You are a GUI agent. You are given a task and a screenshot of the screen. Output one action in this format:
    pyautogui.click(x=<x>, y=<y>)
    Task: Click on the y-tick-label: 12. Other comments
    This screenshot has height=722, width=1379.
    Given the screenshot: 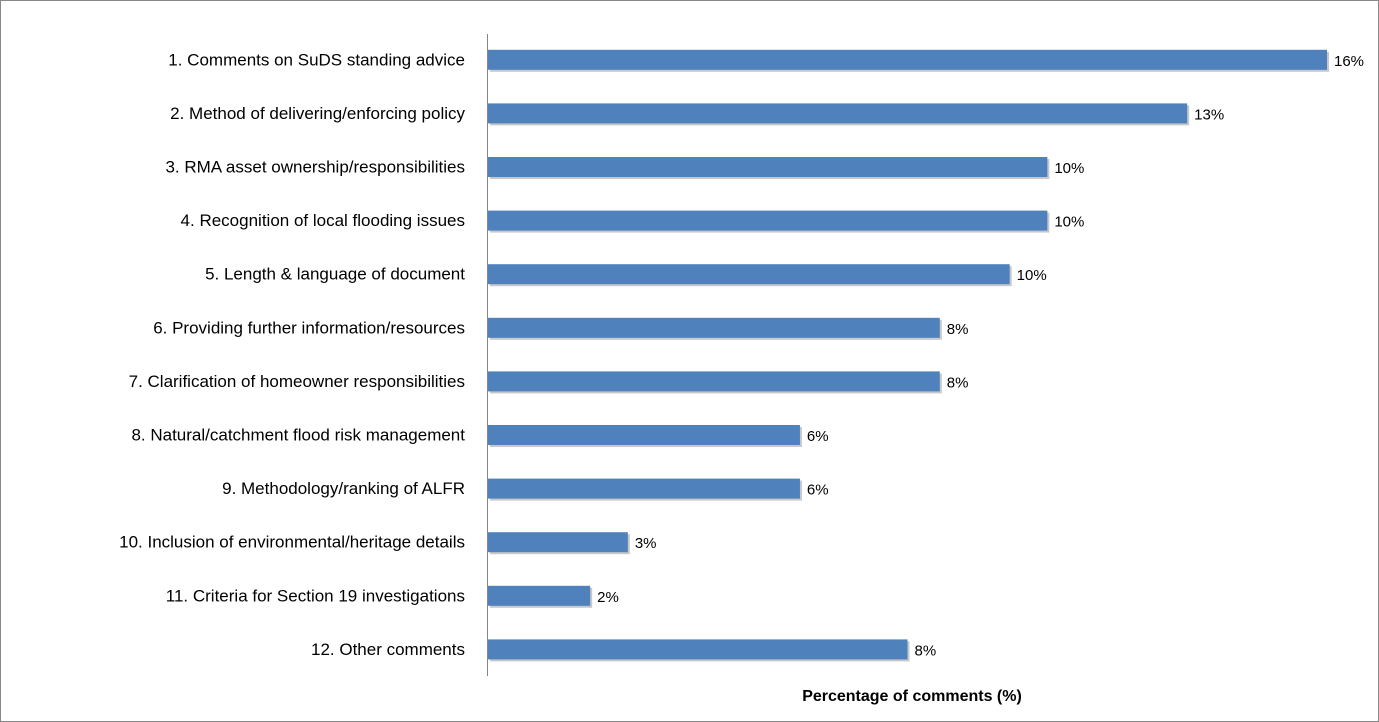 What is the action you would take?
    pyautogui.click(x=388, y=649)
    